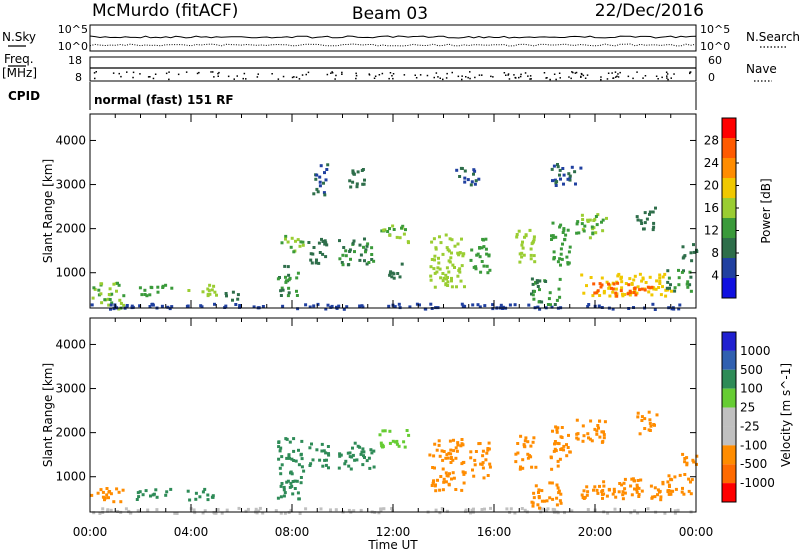 Image resolution: width=800 pixels, height=558 pixels. What do you see at coordinates (729, 268) in the screenshot?
I see `power-colorbar-segment` at bounding box center [729, 268].